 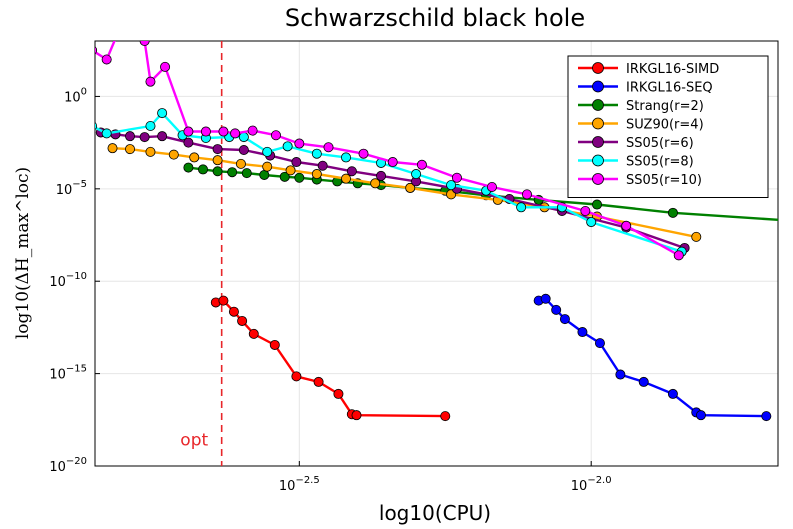 I want to click on legend-item: IRKGL16-SIMD, so click(x=648, y=69).